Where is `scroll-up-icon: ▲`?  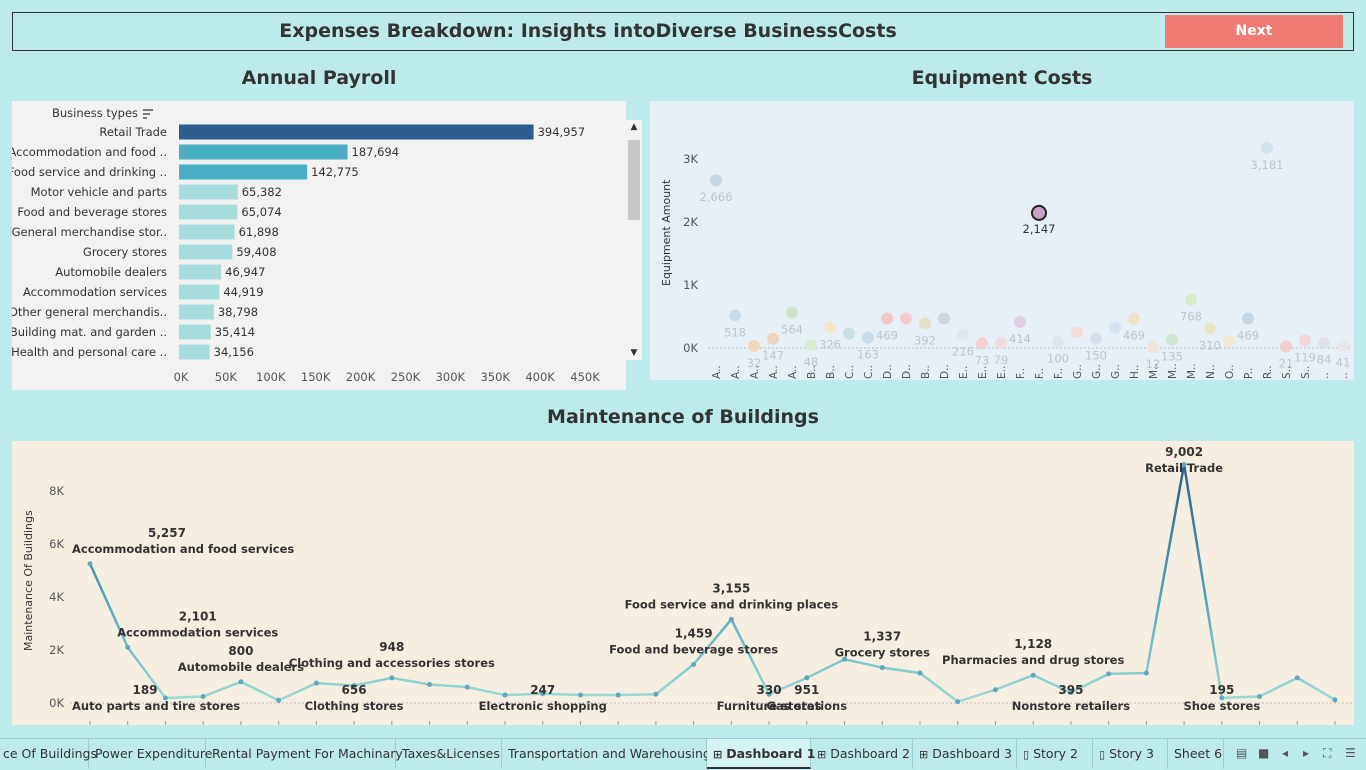
scroll-up-icon: ▲ is located at coordinates (634, 127).